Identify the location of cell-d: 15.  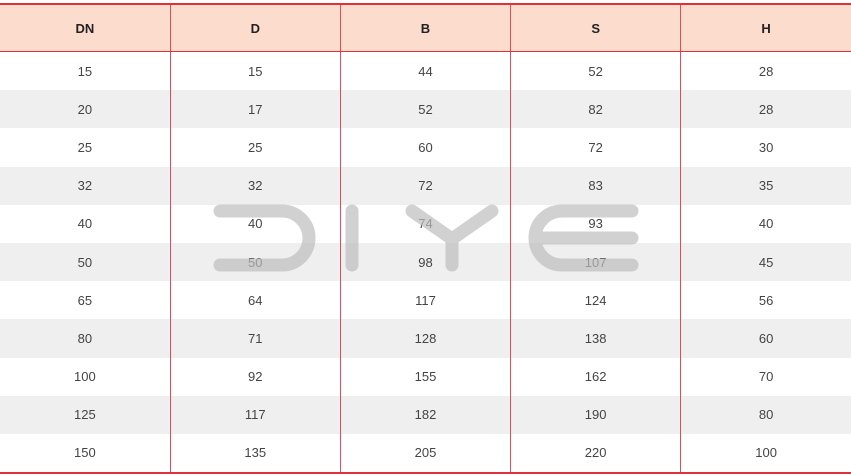
(255, 71).